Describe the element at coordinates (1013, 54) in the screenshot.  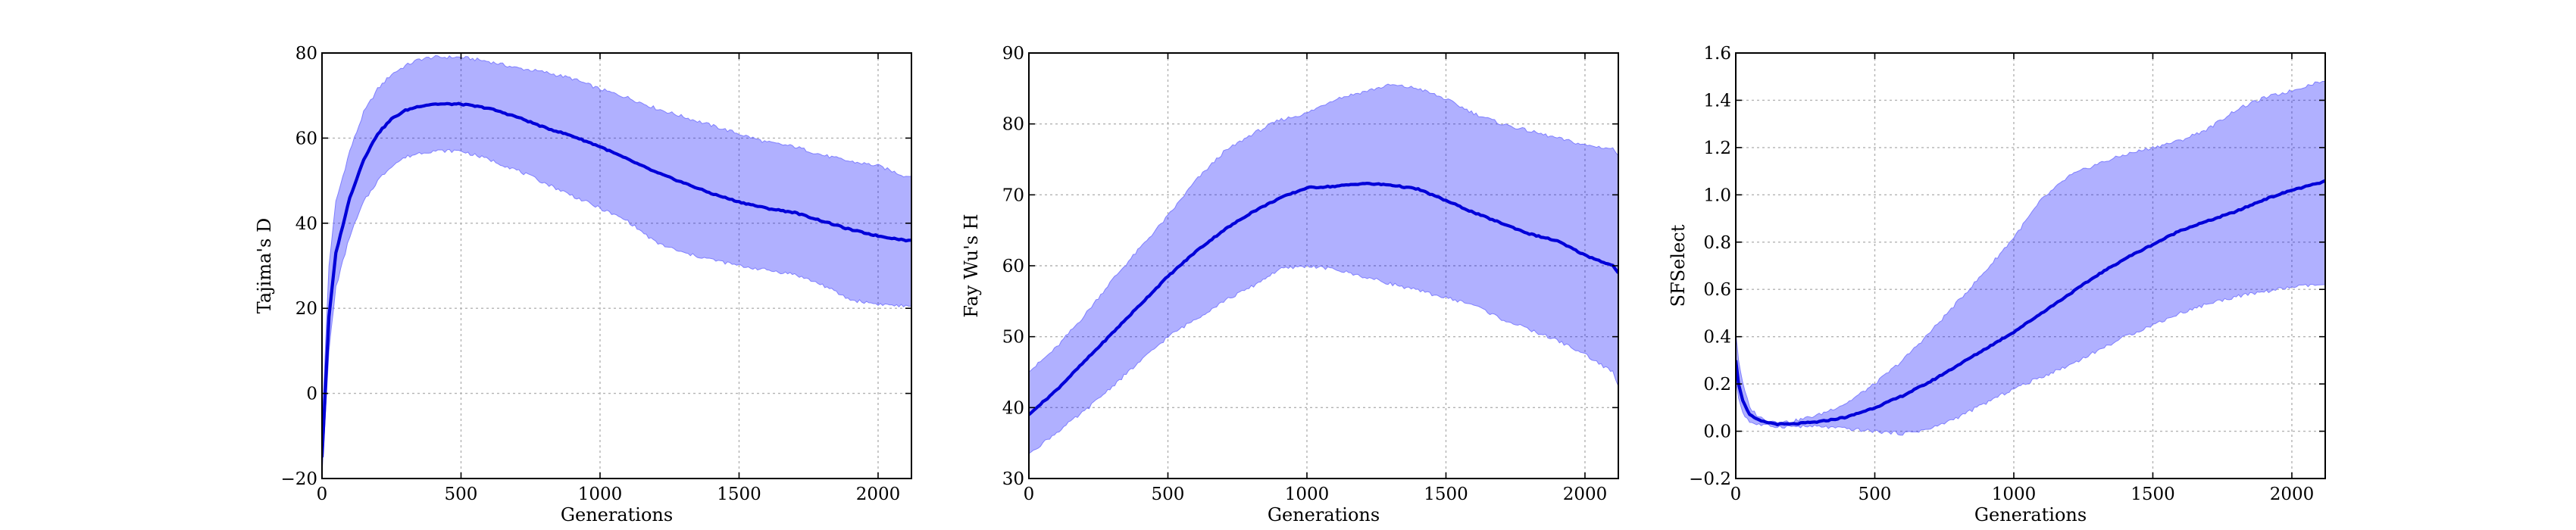
I see `y-tick-label: 90` at that location.